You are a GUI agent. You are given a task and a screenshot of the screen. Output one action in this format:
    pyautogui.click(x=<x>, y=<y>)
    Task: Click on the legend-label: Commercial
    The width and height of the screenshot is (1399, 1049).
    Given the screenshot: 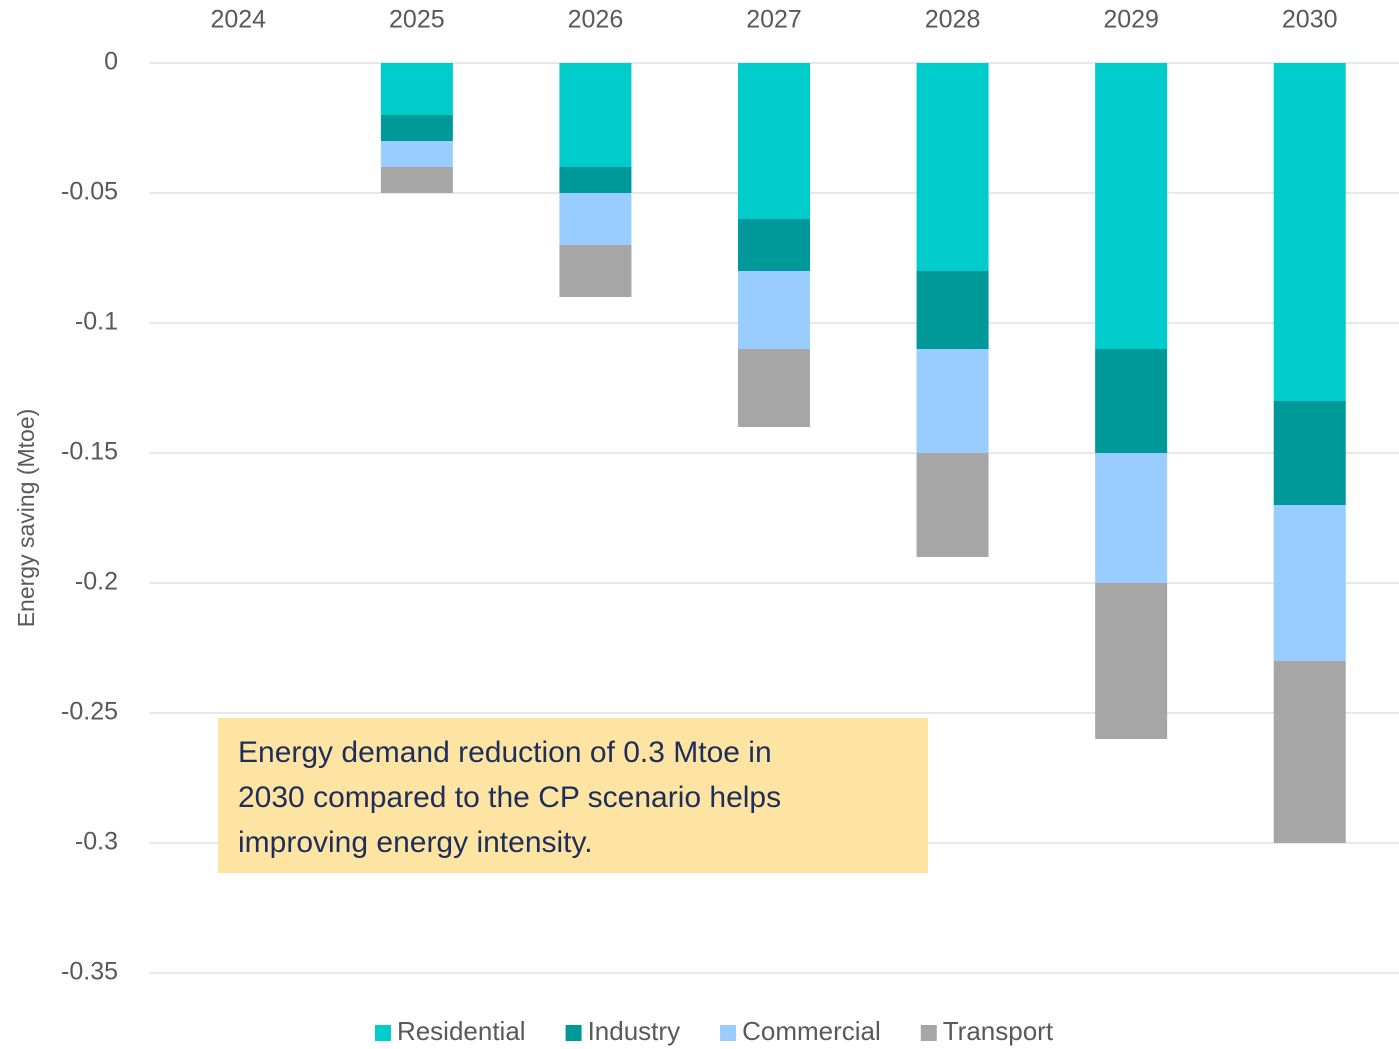 What is the action you would take?
    pyautogui.click(x=811, y=1031)
    